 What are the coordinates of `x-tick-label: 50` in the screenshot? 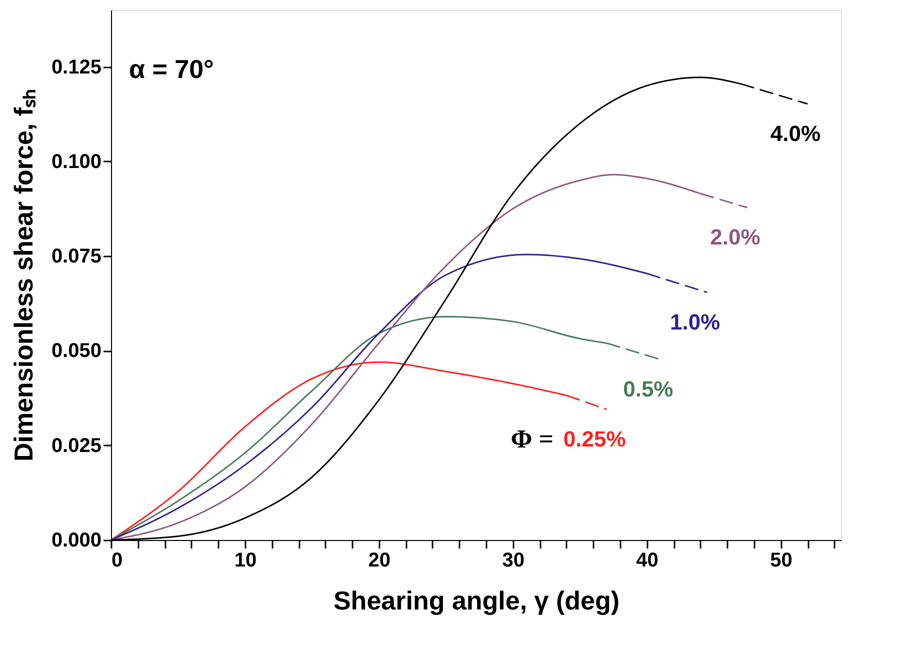 It's located at (781, 561).